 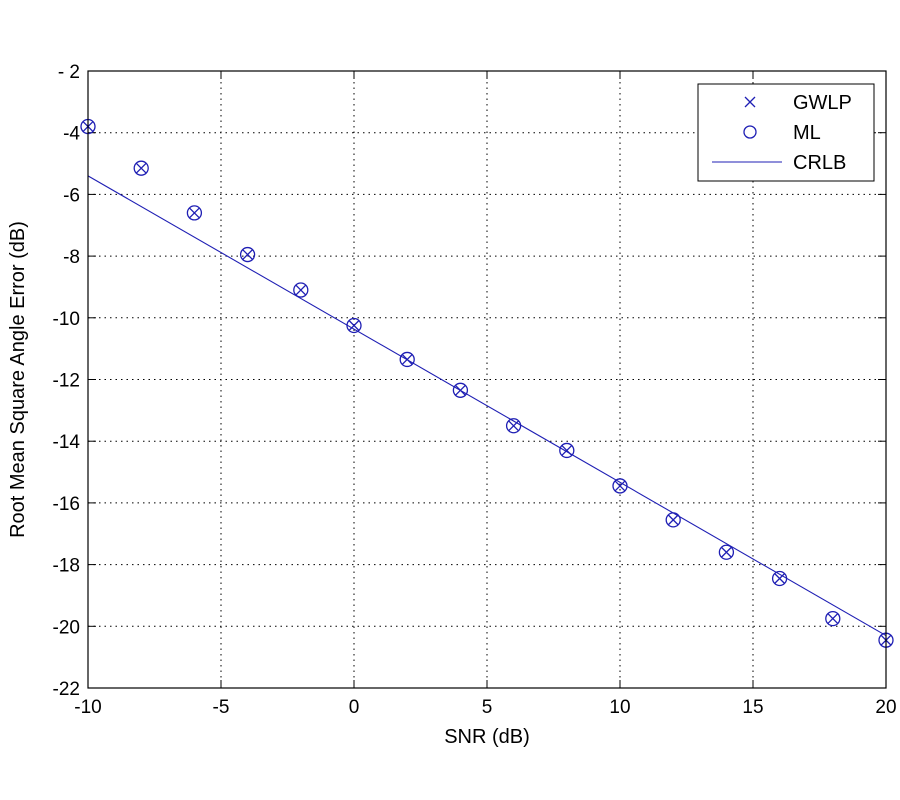 I want to click on x-tick-label: 15, so click(x=752, y=707).